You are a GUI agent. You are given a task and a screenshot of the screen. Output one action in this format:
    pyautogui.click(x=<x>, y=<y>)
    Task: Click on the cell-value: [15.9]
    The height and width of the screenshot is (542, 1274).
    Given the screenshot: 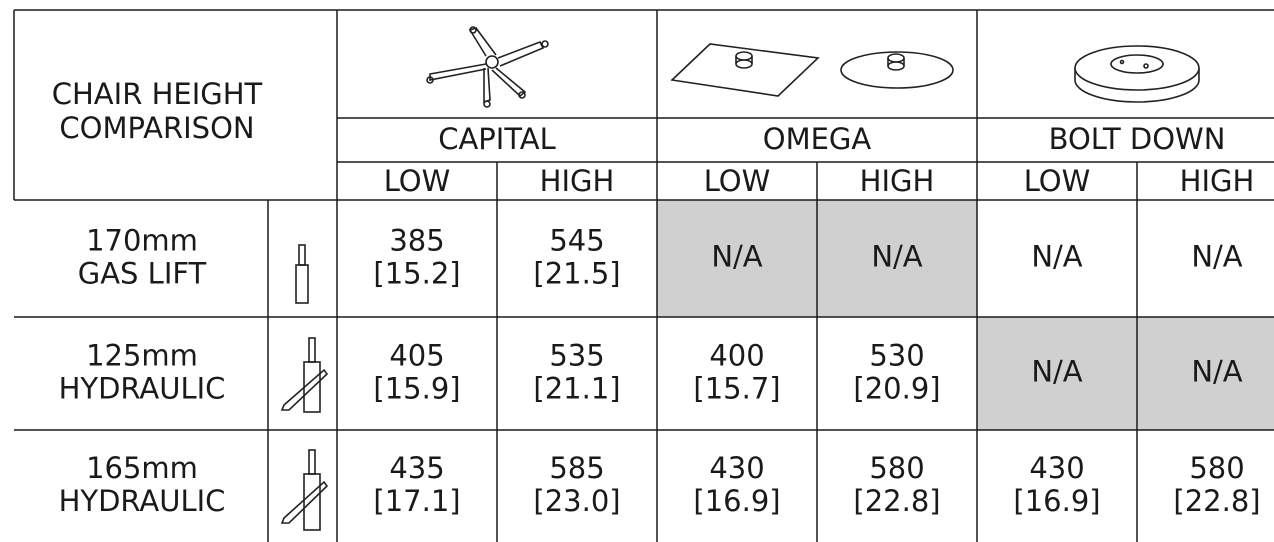 What is the action you would take?
    pyautogui.click(x=416, y=389)
    